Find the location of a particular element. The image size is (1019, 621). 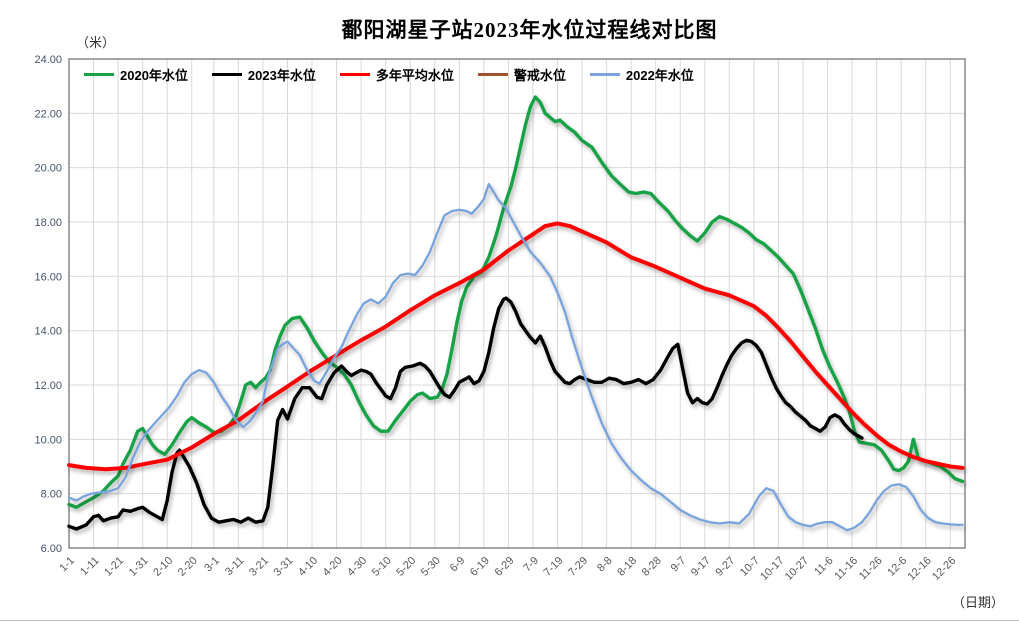

legend-swatch-2023年水位 is located at coordinates (226, 74).